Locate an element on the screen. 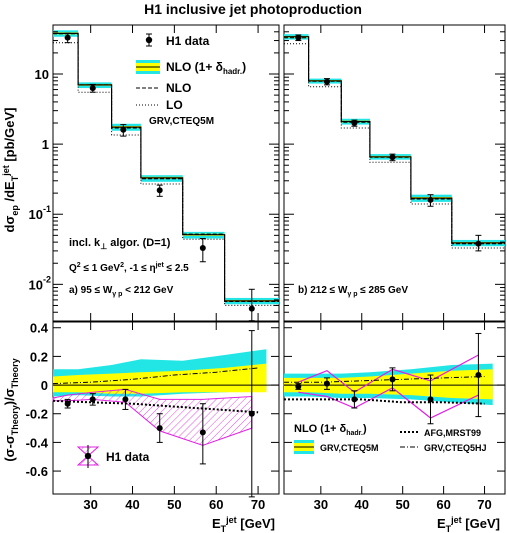 This screenshot has height=533, width=507. panel-a-label: a) 95 ≤ Wγ p < 212 GeV is located at coordinates (121, 291).